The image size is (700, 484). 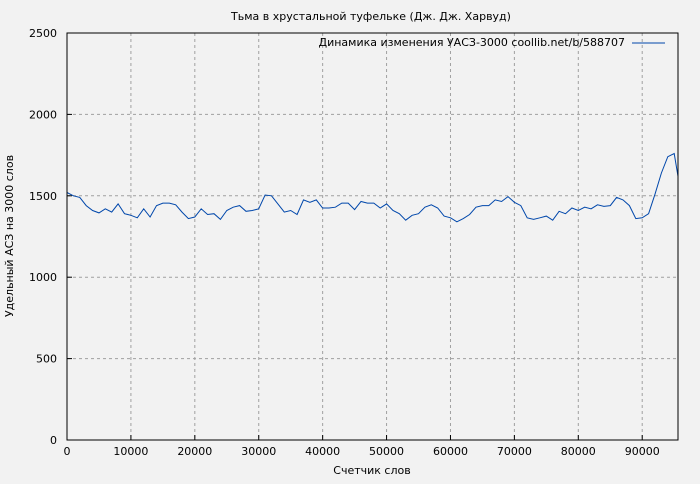 I want to click on y-tick-label: 2500, so click(x=43, y=33).